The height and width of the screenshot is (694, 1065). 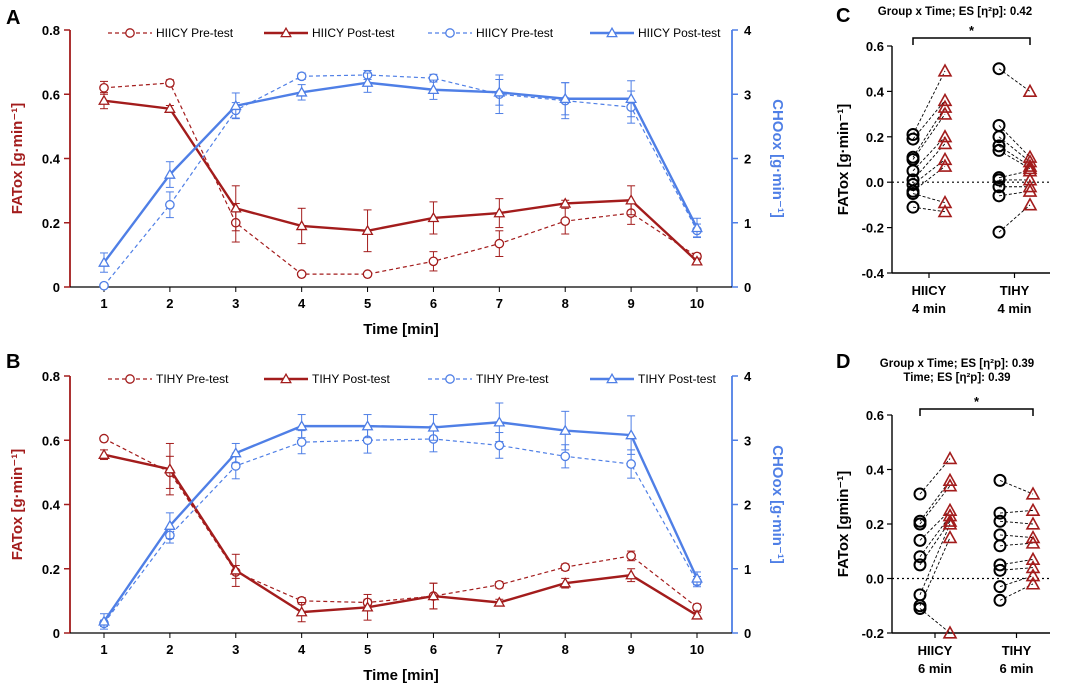 I want to click on x-tick-label: 5, so click(x=367, y=303).